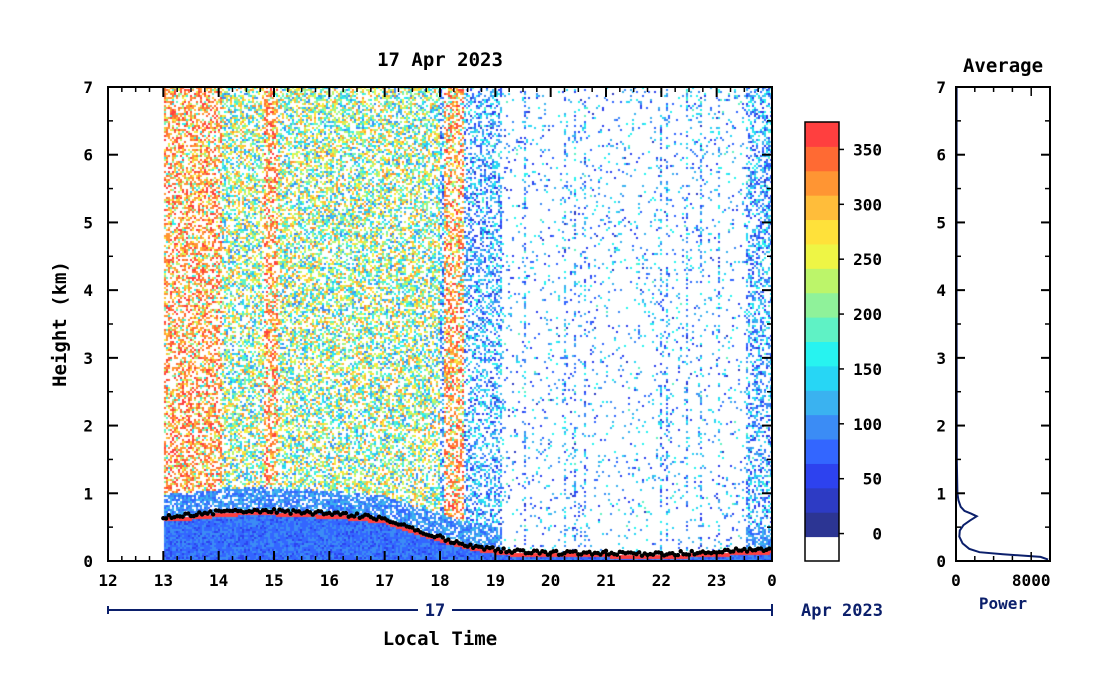  I want to click on colorbar-frame, so click(822, 341).